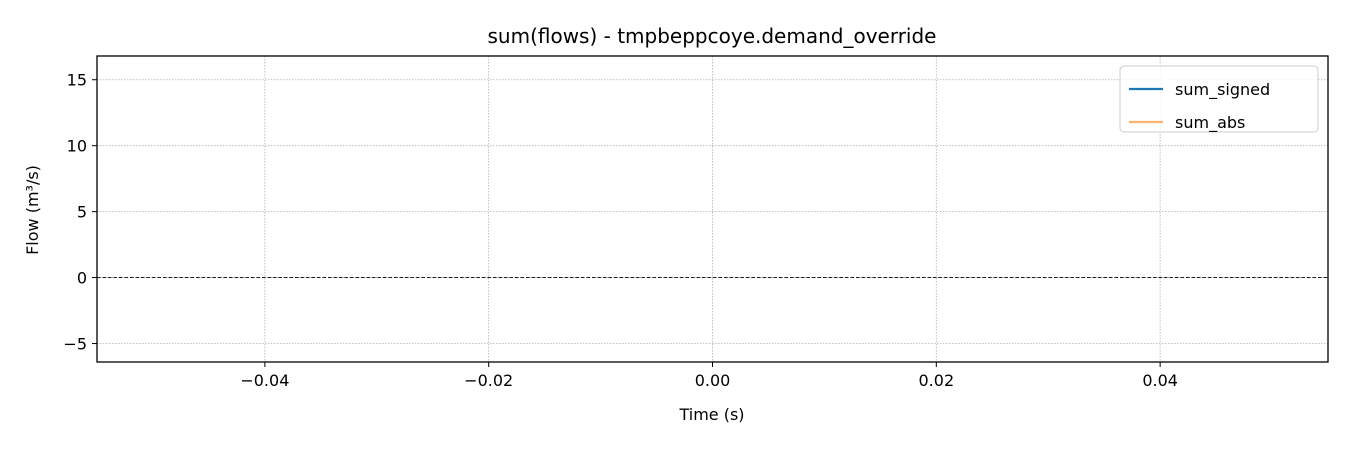  I want to click on x-tick-label: −0.02, so click(488, 380).